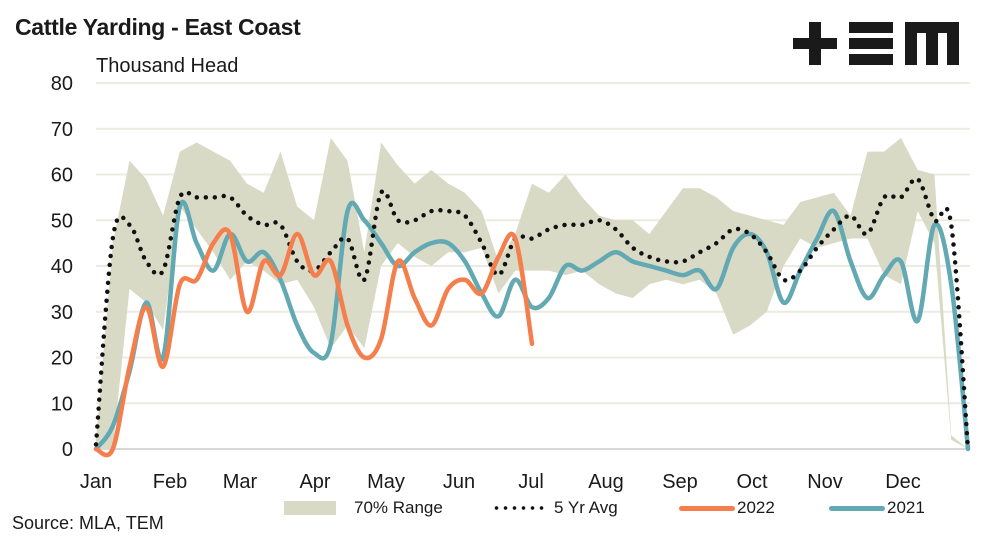 The image size is (1006, 543). I want to click on legend-item-2021: 2021, so click(877, 508).